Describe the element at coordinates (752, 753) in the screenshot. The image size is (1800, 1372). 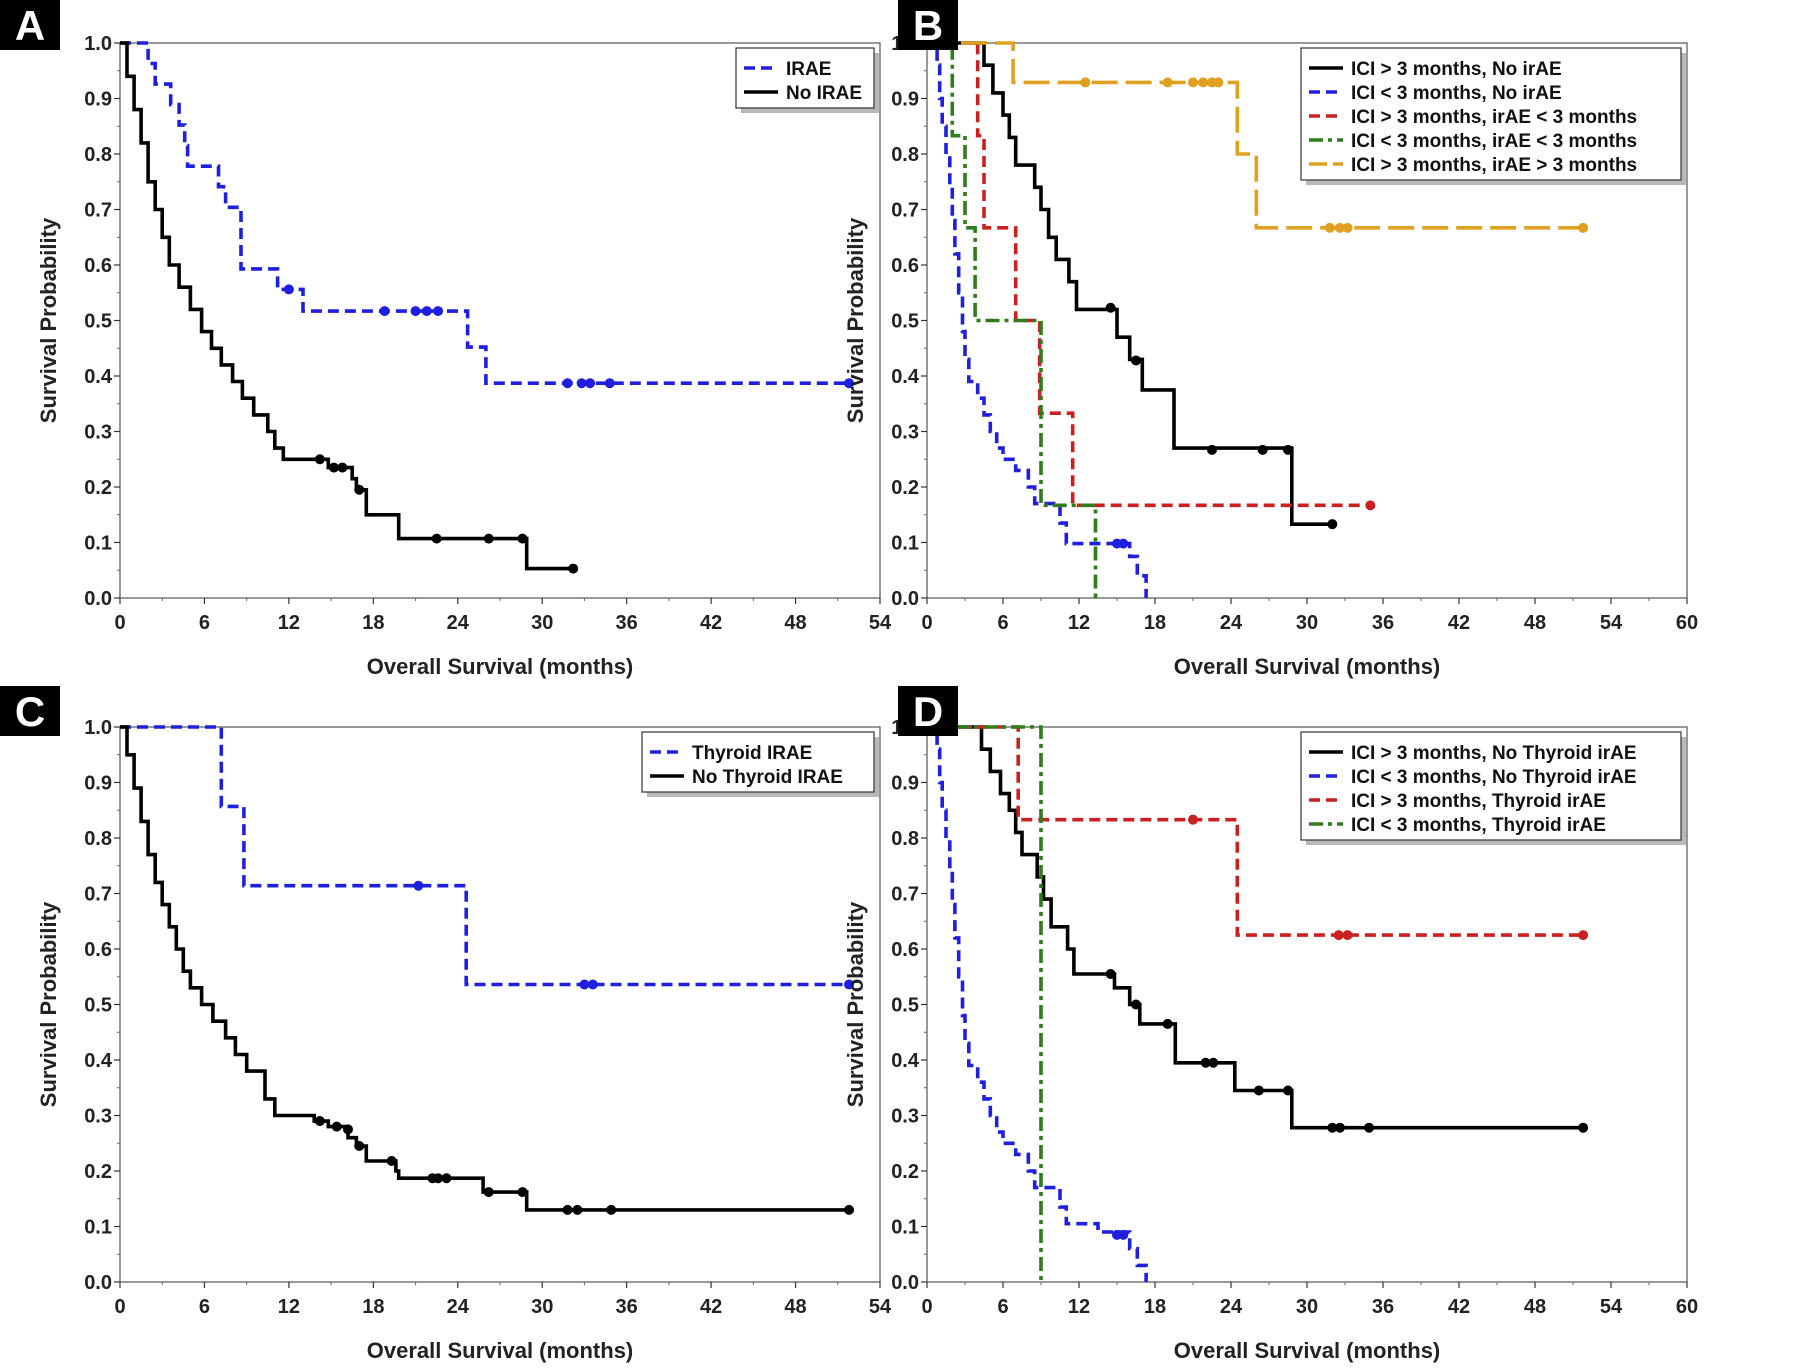
I see `legend-label: Thyroid IRAE` at that location.